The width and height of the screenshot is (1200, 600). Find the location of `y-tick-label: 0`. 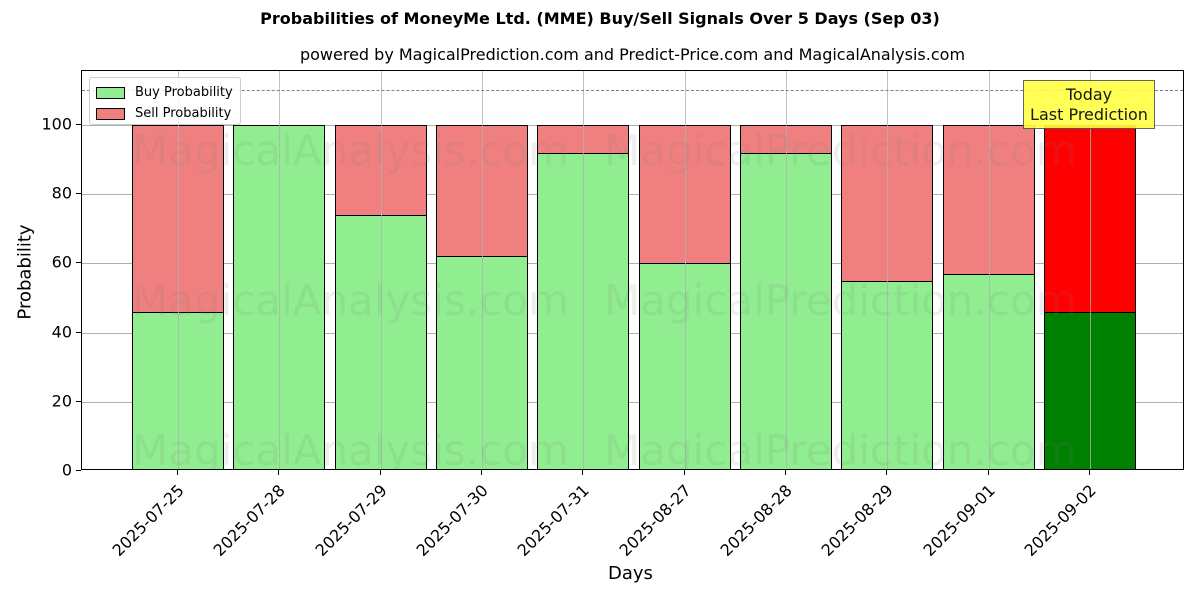

y-tick-label: 0 is located at coordinates (66, 470).